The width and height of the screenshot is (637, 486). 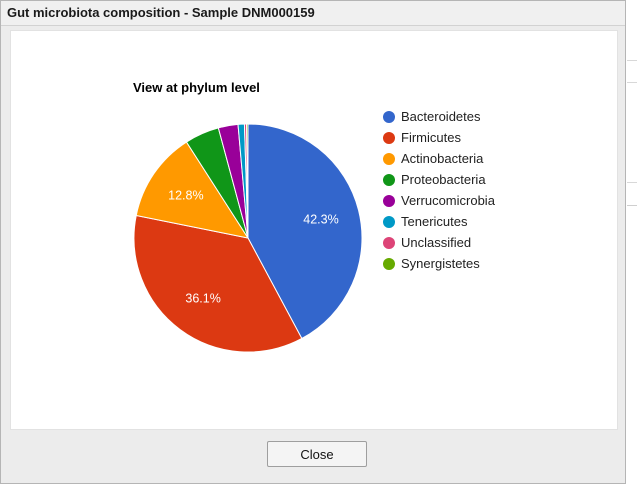 I want to click on legend-entry: Actinobacteria, so click(x=442, y=158).